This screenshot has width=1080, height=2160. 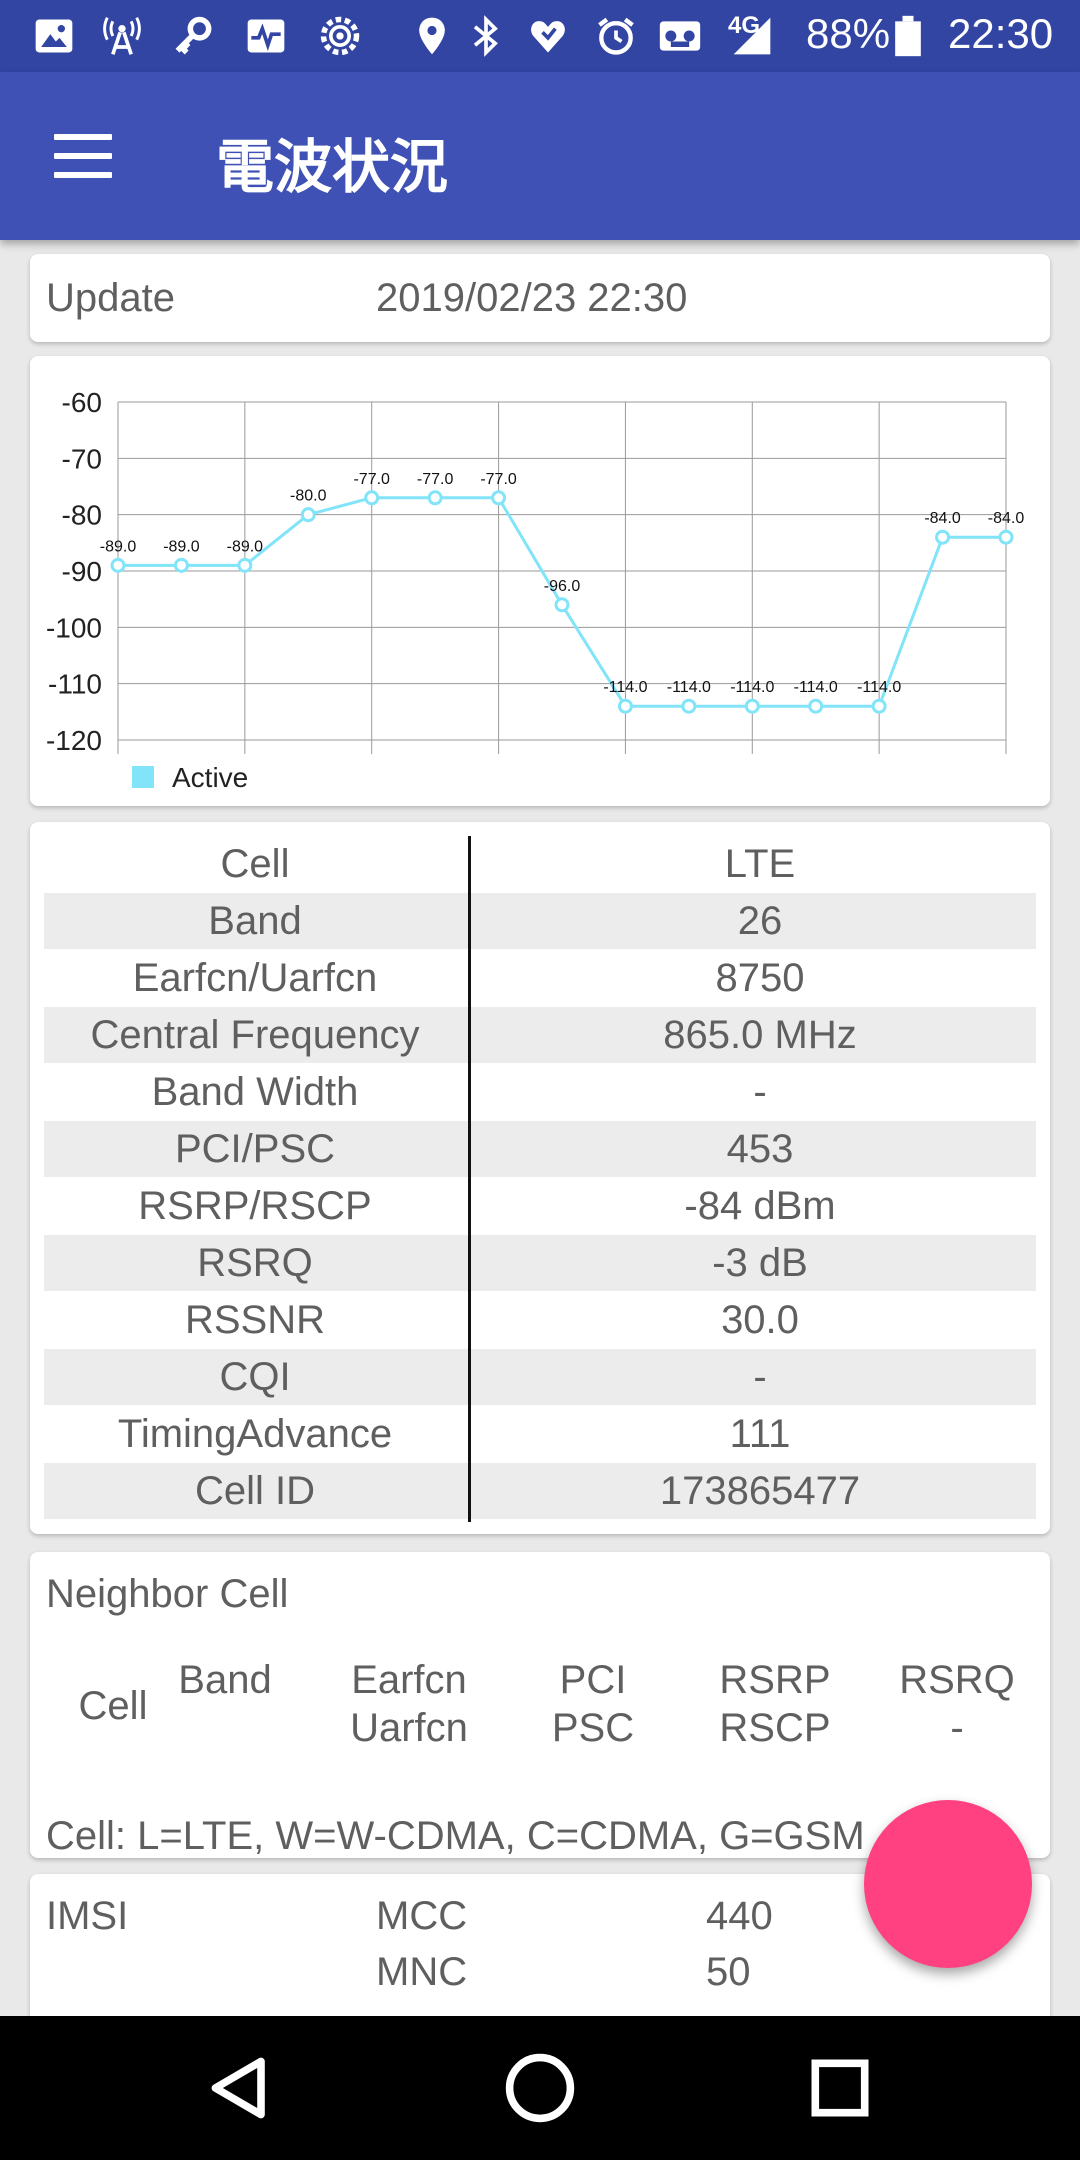 I want to click on mcc-label: MCC, so click(x=422, y=1916).